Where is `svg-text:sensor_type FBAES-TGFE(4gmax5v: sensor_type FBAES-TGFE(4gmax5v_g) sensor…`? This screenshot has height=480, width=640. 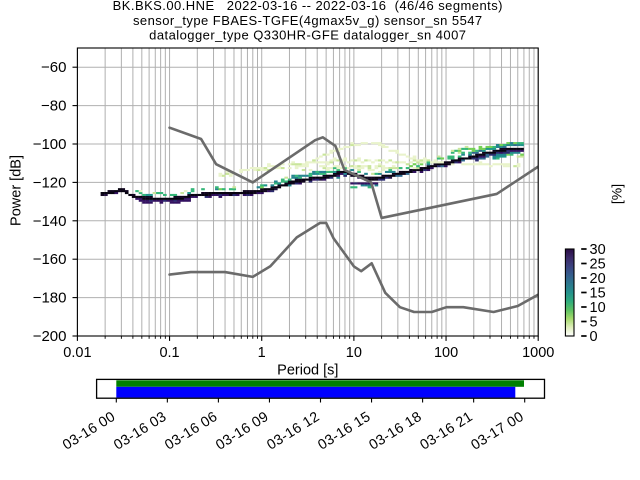
svg-text:sensor_type FBAES-TGFE(4gmax5v: sensor_type FBAES-TGFE(4gmax5v_g) sensor… is located at coordinates (308, 20).